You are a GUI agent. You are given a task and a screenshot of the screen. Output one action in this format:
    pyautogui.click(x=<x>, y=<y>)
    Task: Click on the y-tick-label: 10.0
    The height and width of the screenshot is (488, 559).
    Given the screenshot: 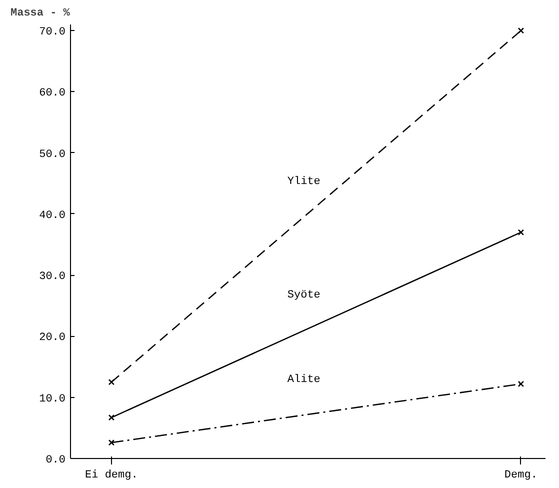 What is the action you would take?
    pyautogui.click(x=52, y=399)
    